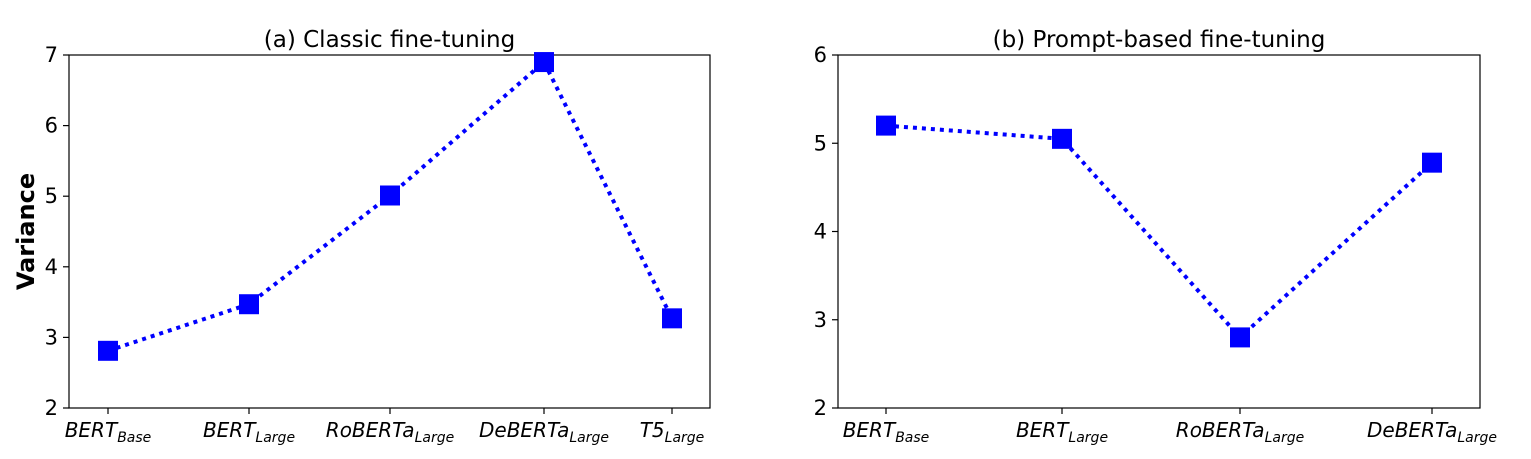  What do you see at coordinates (51, 55) in the screenshot?
I see `y-tick-label: 7` at bounding box center [51, 55].